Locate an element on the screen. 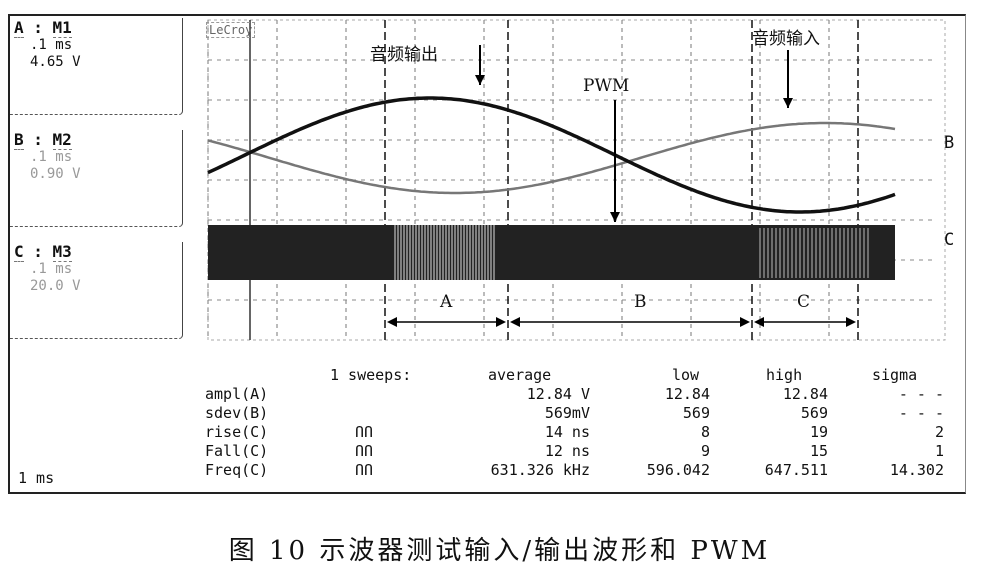 Image resolution: width=999 pixels, height=571 pixels. annotation-audio-out: 音频输出 is located at coordinates (404, 55).